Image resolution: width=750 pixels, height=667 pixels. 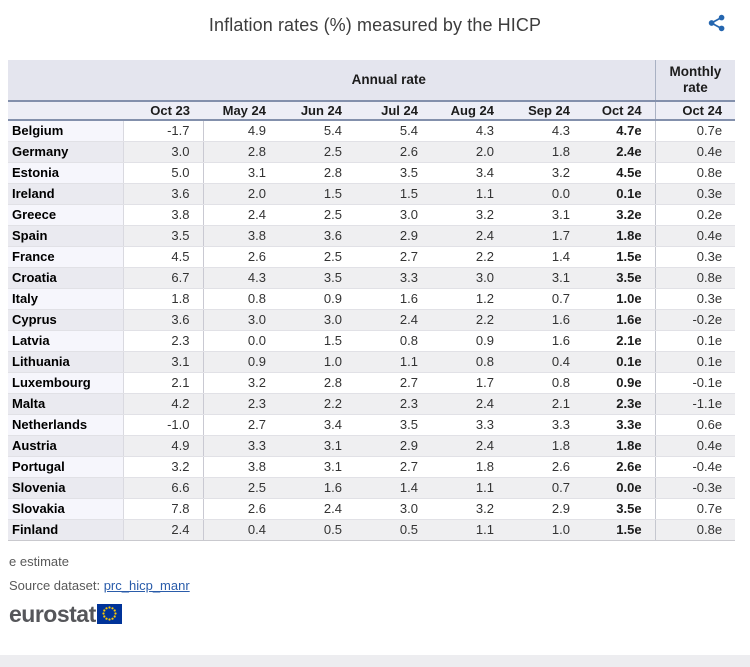 What do you see at coordinates (163, 278) in the screenshot?
I see `annual-rate-value: 6.7` at bounding box center [163, 278].